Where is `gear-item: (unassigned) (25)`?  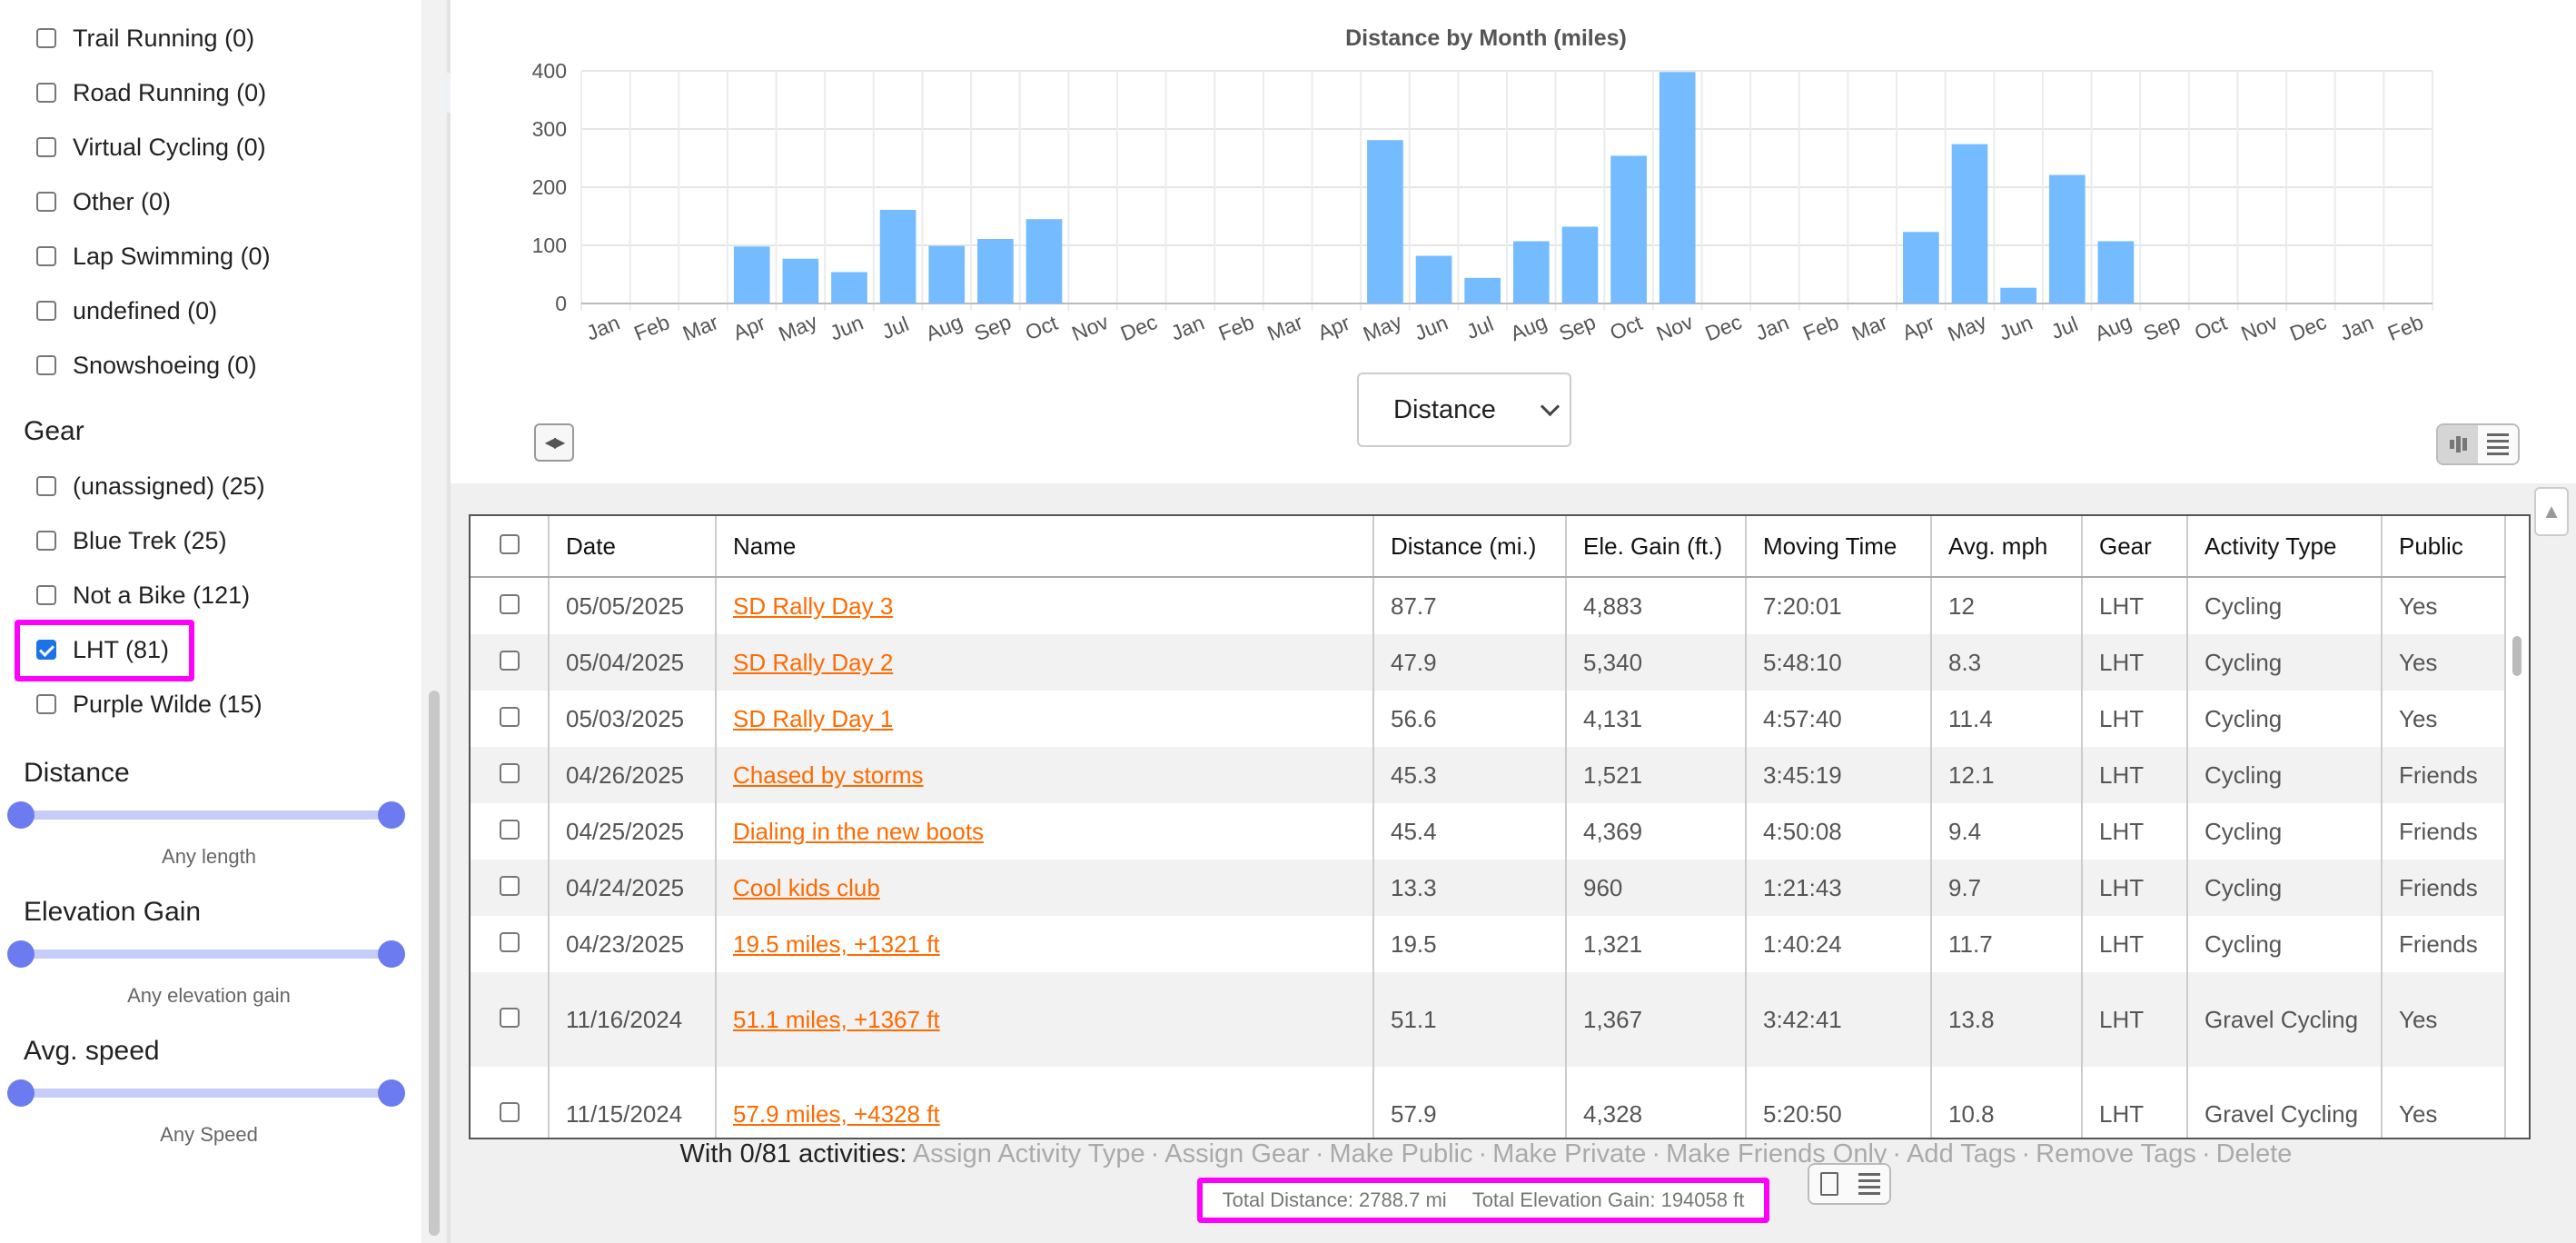 gear-item: (unassigned) (25) is located at coordinates (150, 486).